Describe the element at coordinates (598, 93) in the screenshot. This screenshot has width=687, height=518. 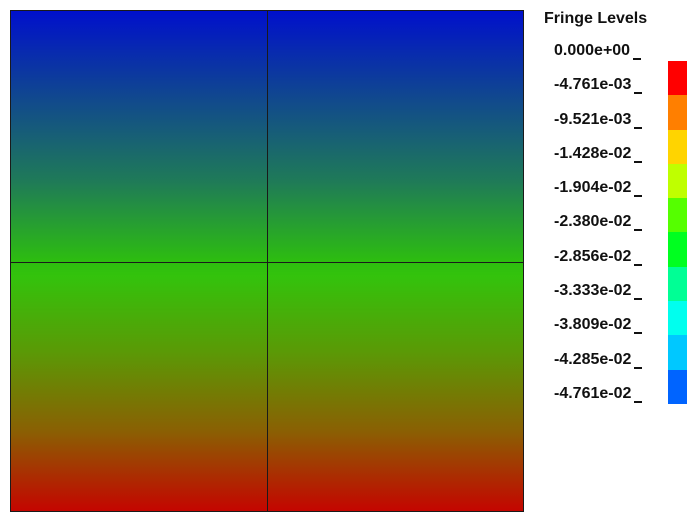
I see `legend-level: -4.761e-03` at that location.